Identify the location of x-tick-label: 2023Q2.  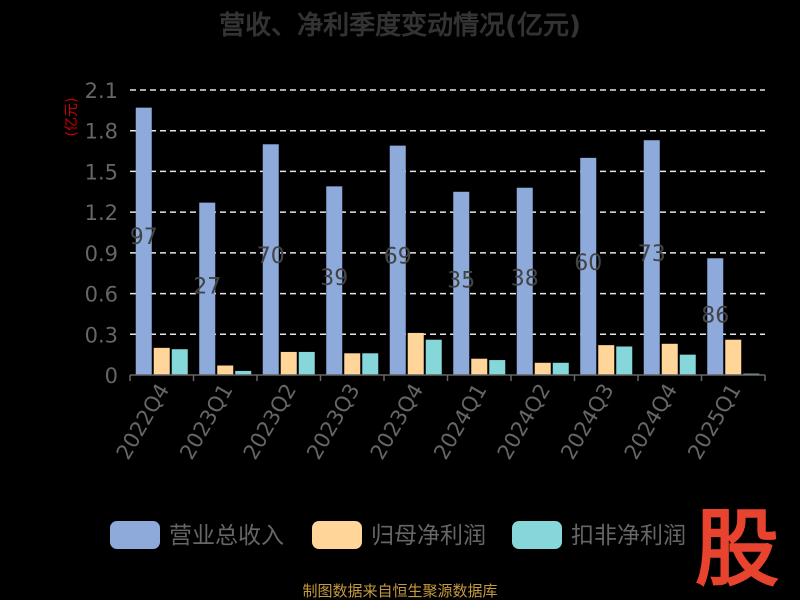
(270, 422).